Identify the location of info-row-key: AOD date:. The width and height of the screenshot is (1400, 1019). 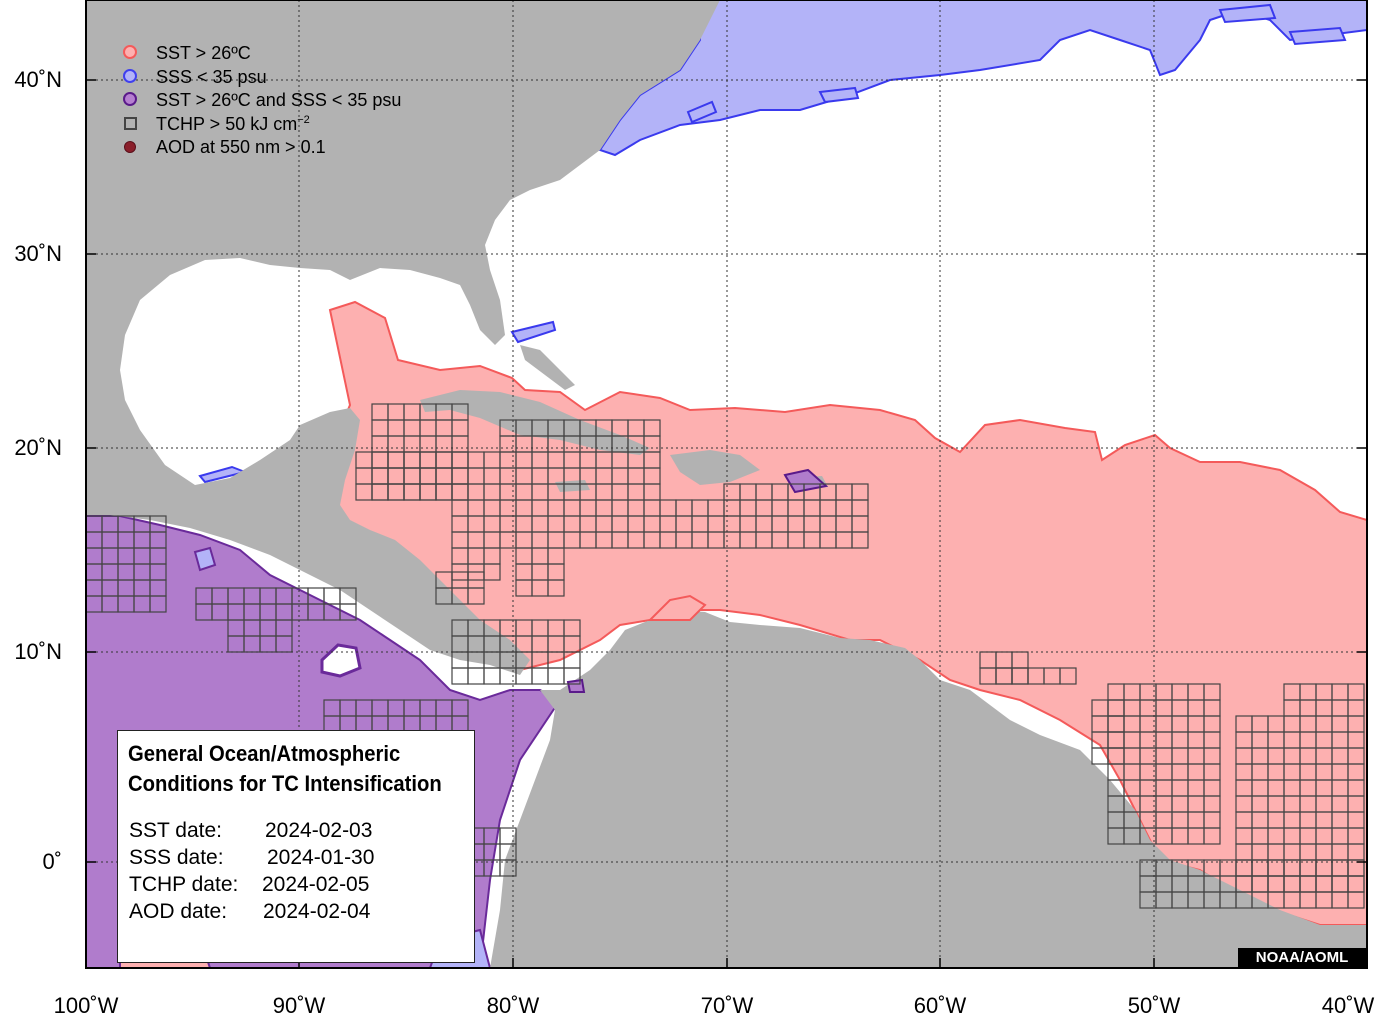
(178, 911).